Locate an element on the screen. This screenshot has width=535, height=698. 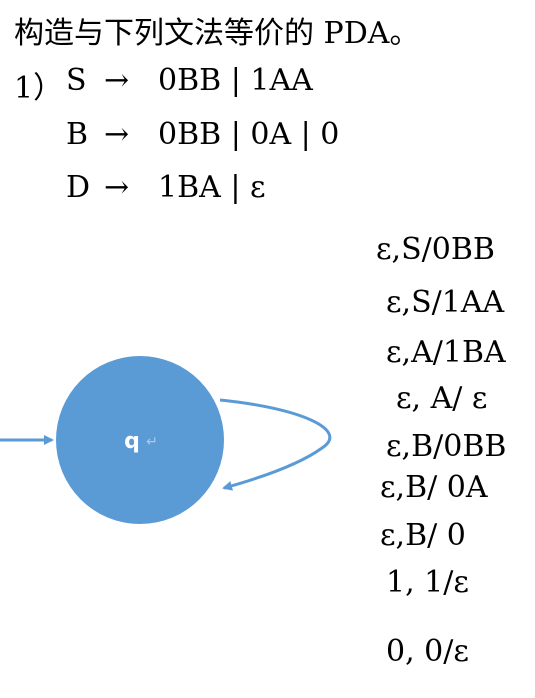
rule-s-rhs: 0BB | 1AA is located at coordinates (235, 80).